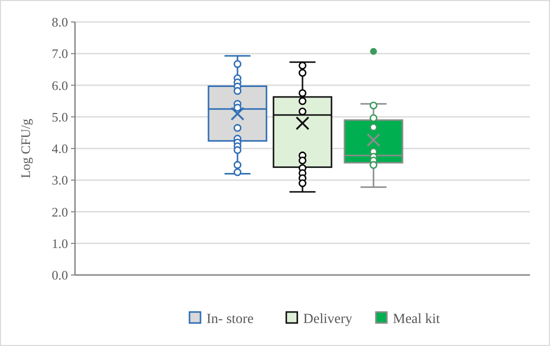 Image resolution: width=550 pixels, height=346 pixels. Describe the element at coordinates (60, 54) in the screenshot. I see `y-tick-label: 7.0` at that location.